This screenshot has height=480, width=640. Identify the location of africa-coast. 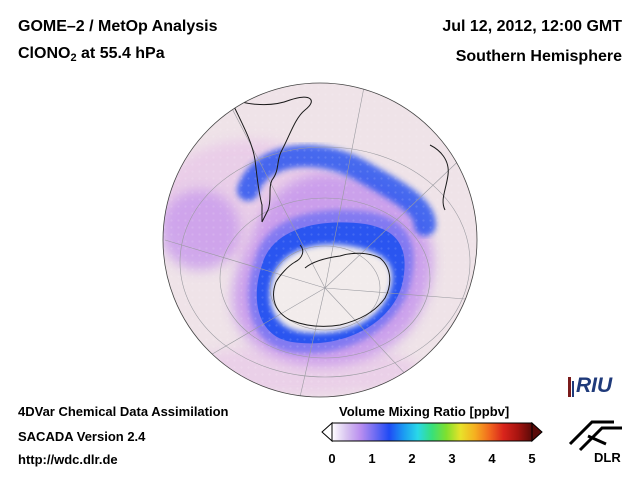
(439, 177).